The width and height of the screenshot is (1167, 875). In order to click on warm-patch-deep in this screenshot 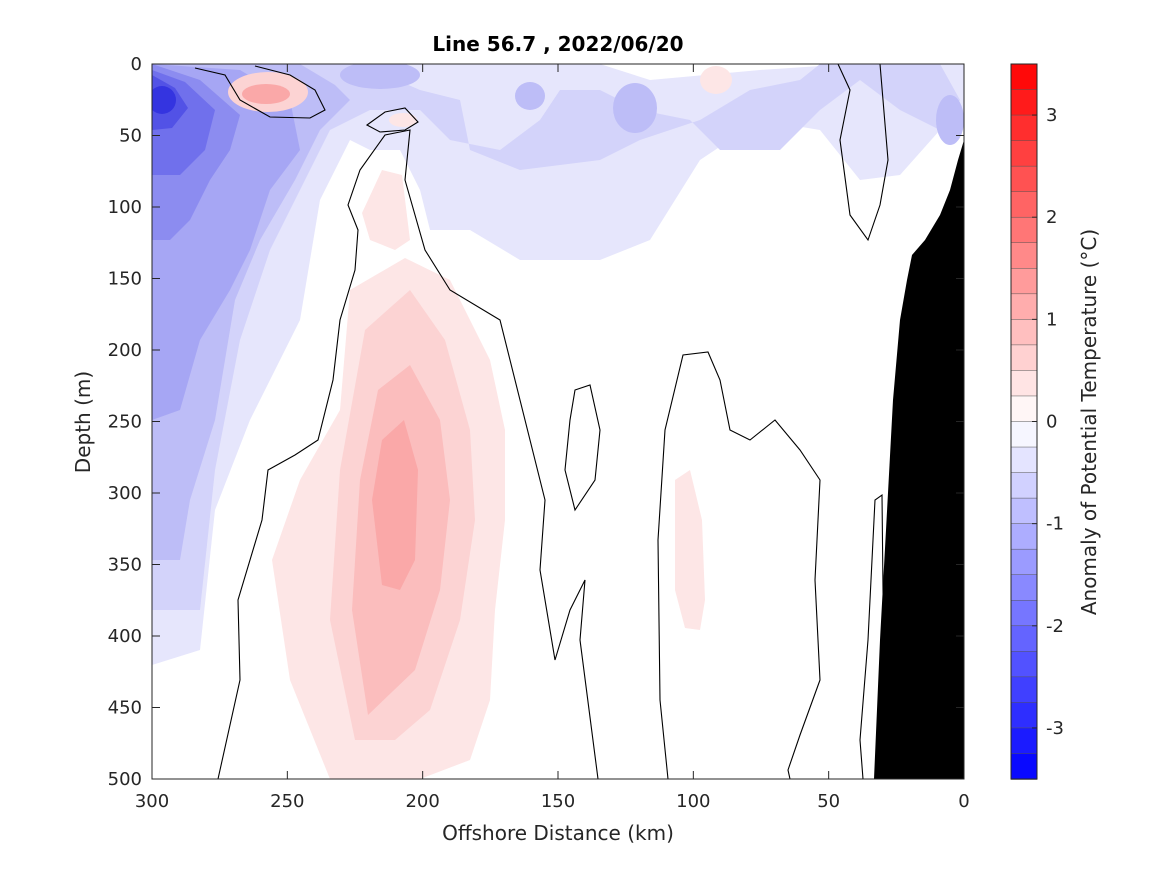, I will do `click(690, 550)`.